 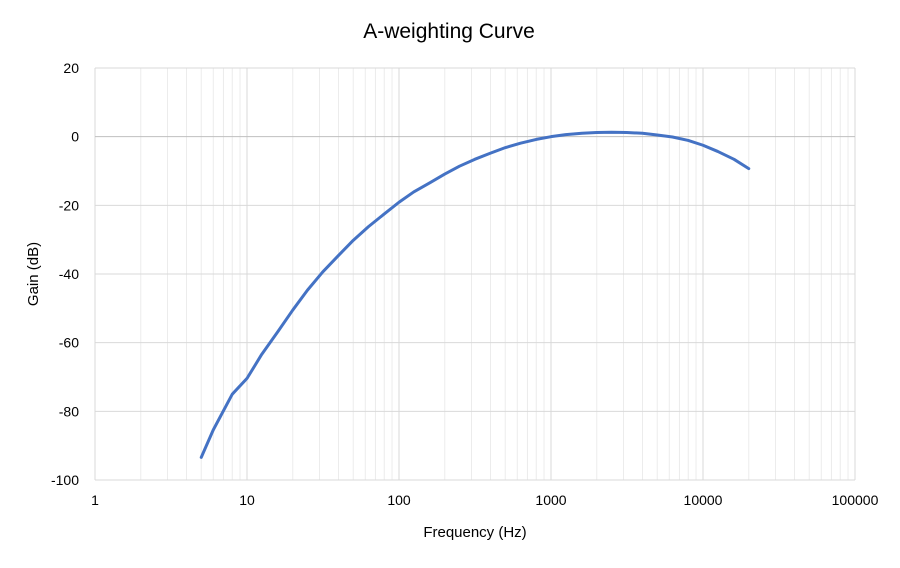 What do you see at coordinates (75, 137) in the screenshot?
I see `y-tick-label: 0` at bounding box center [75, 137].